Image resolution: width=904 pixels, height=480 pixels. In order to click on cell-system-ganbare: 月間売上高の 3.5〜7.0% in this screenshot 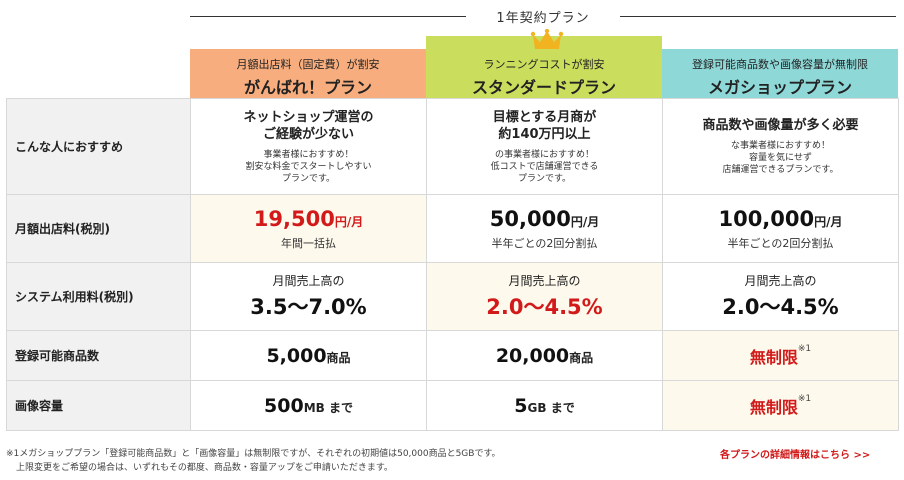, I will do `click(308, 296)`.